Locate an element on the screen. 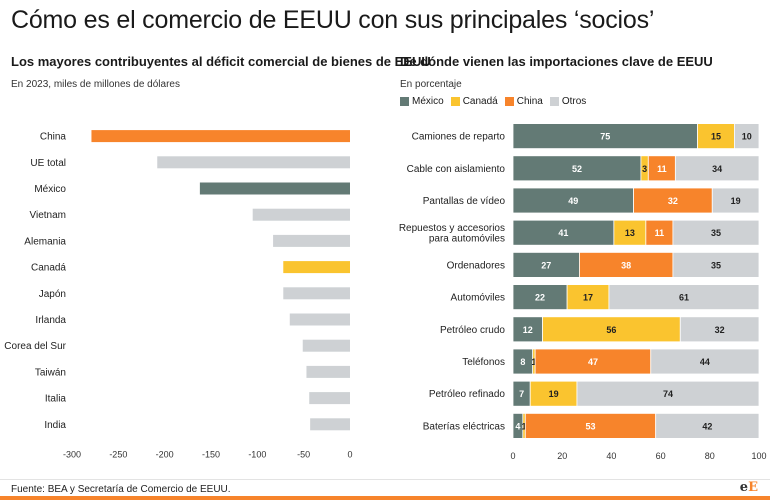  value-label: 56 is located at coordinates (611, 330).